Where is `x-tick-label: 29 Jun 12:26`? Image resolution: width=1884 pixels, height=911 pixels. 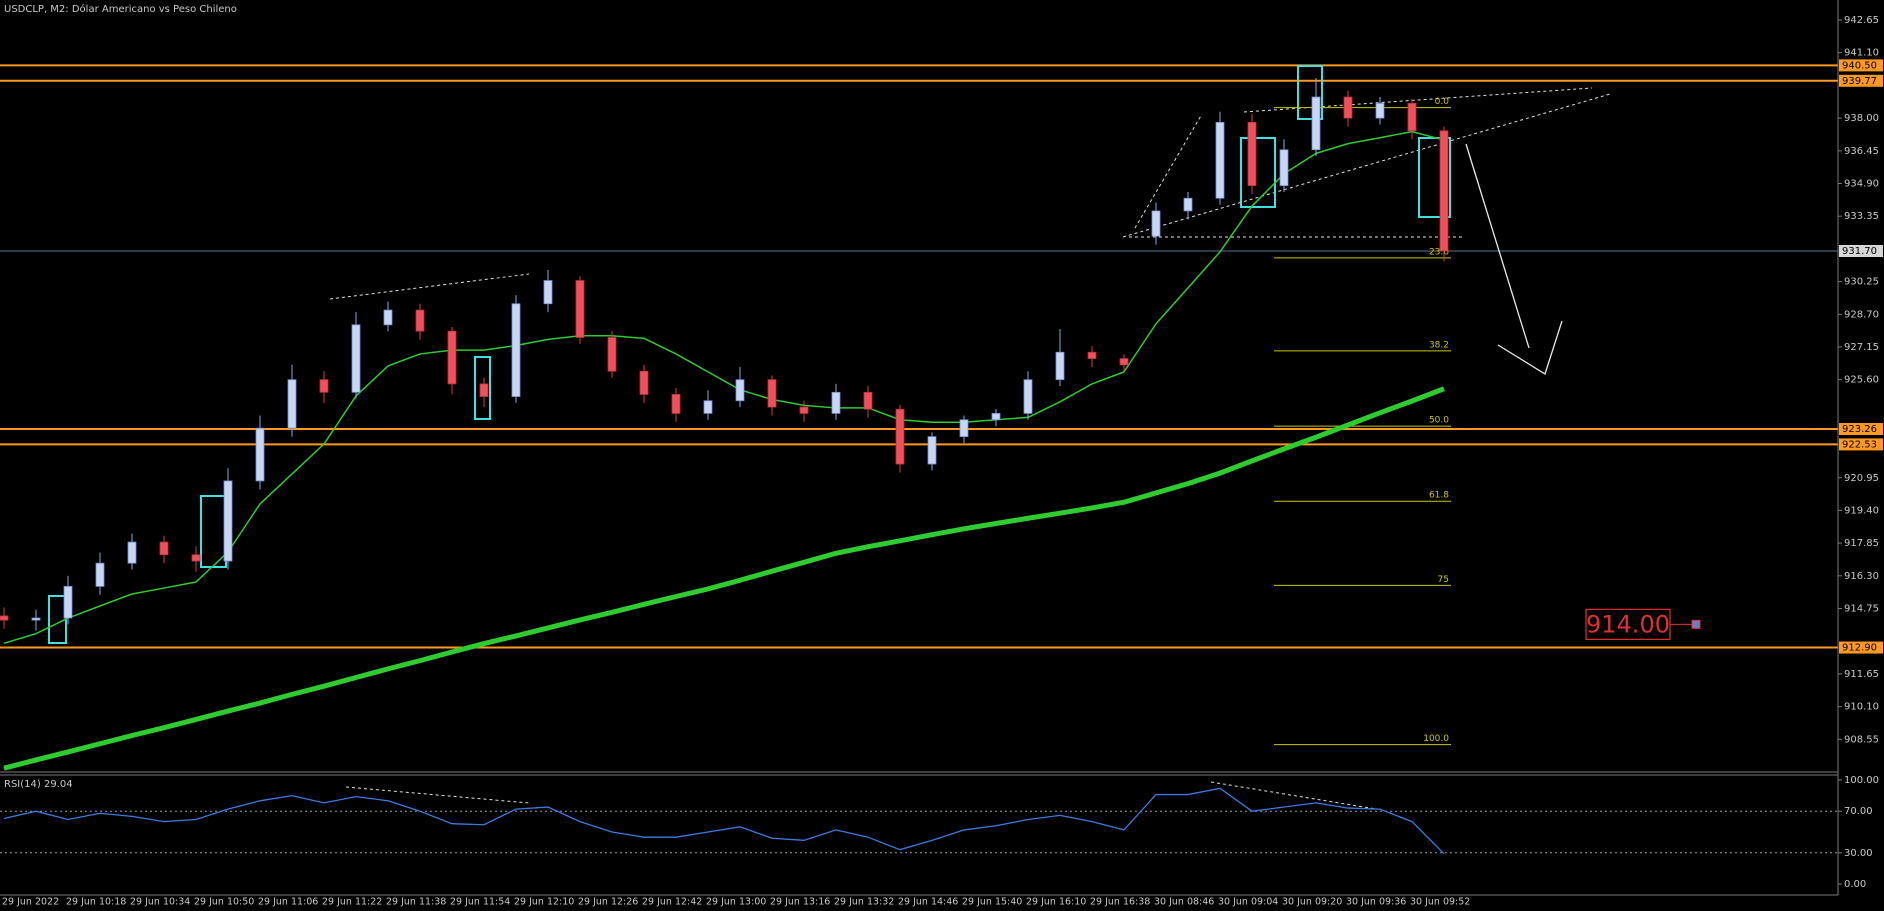 x-tick-label: 29 Jun 12:26 is located at coordinates (608, 902).